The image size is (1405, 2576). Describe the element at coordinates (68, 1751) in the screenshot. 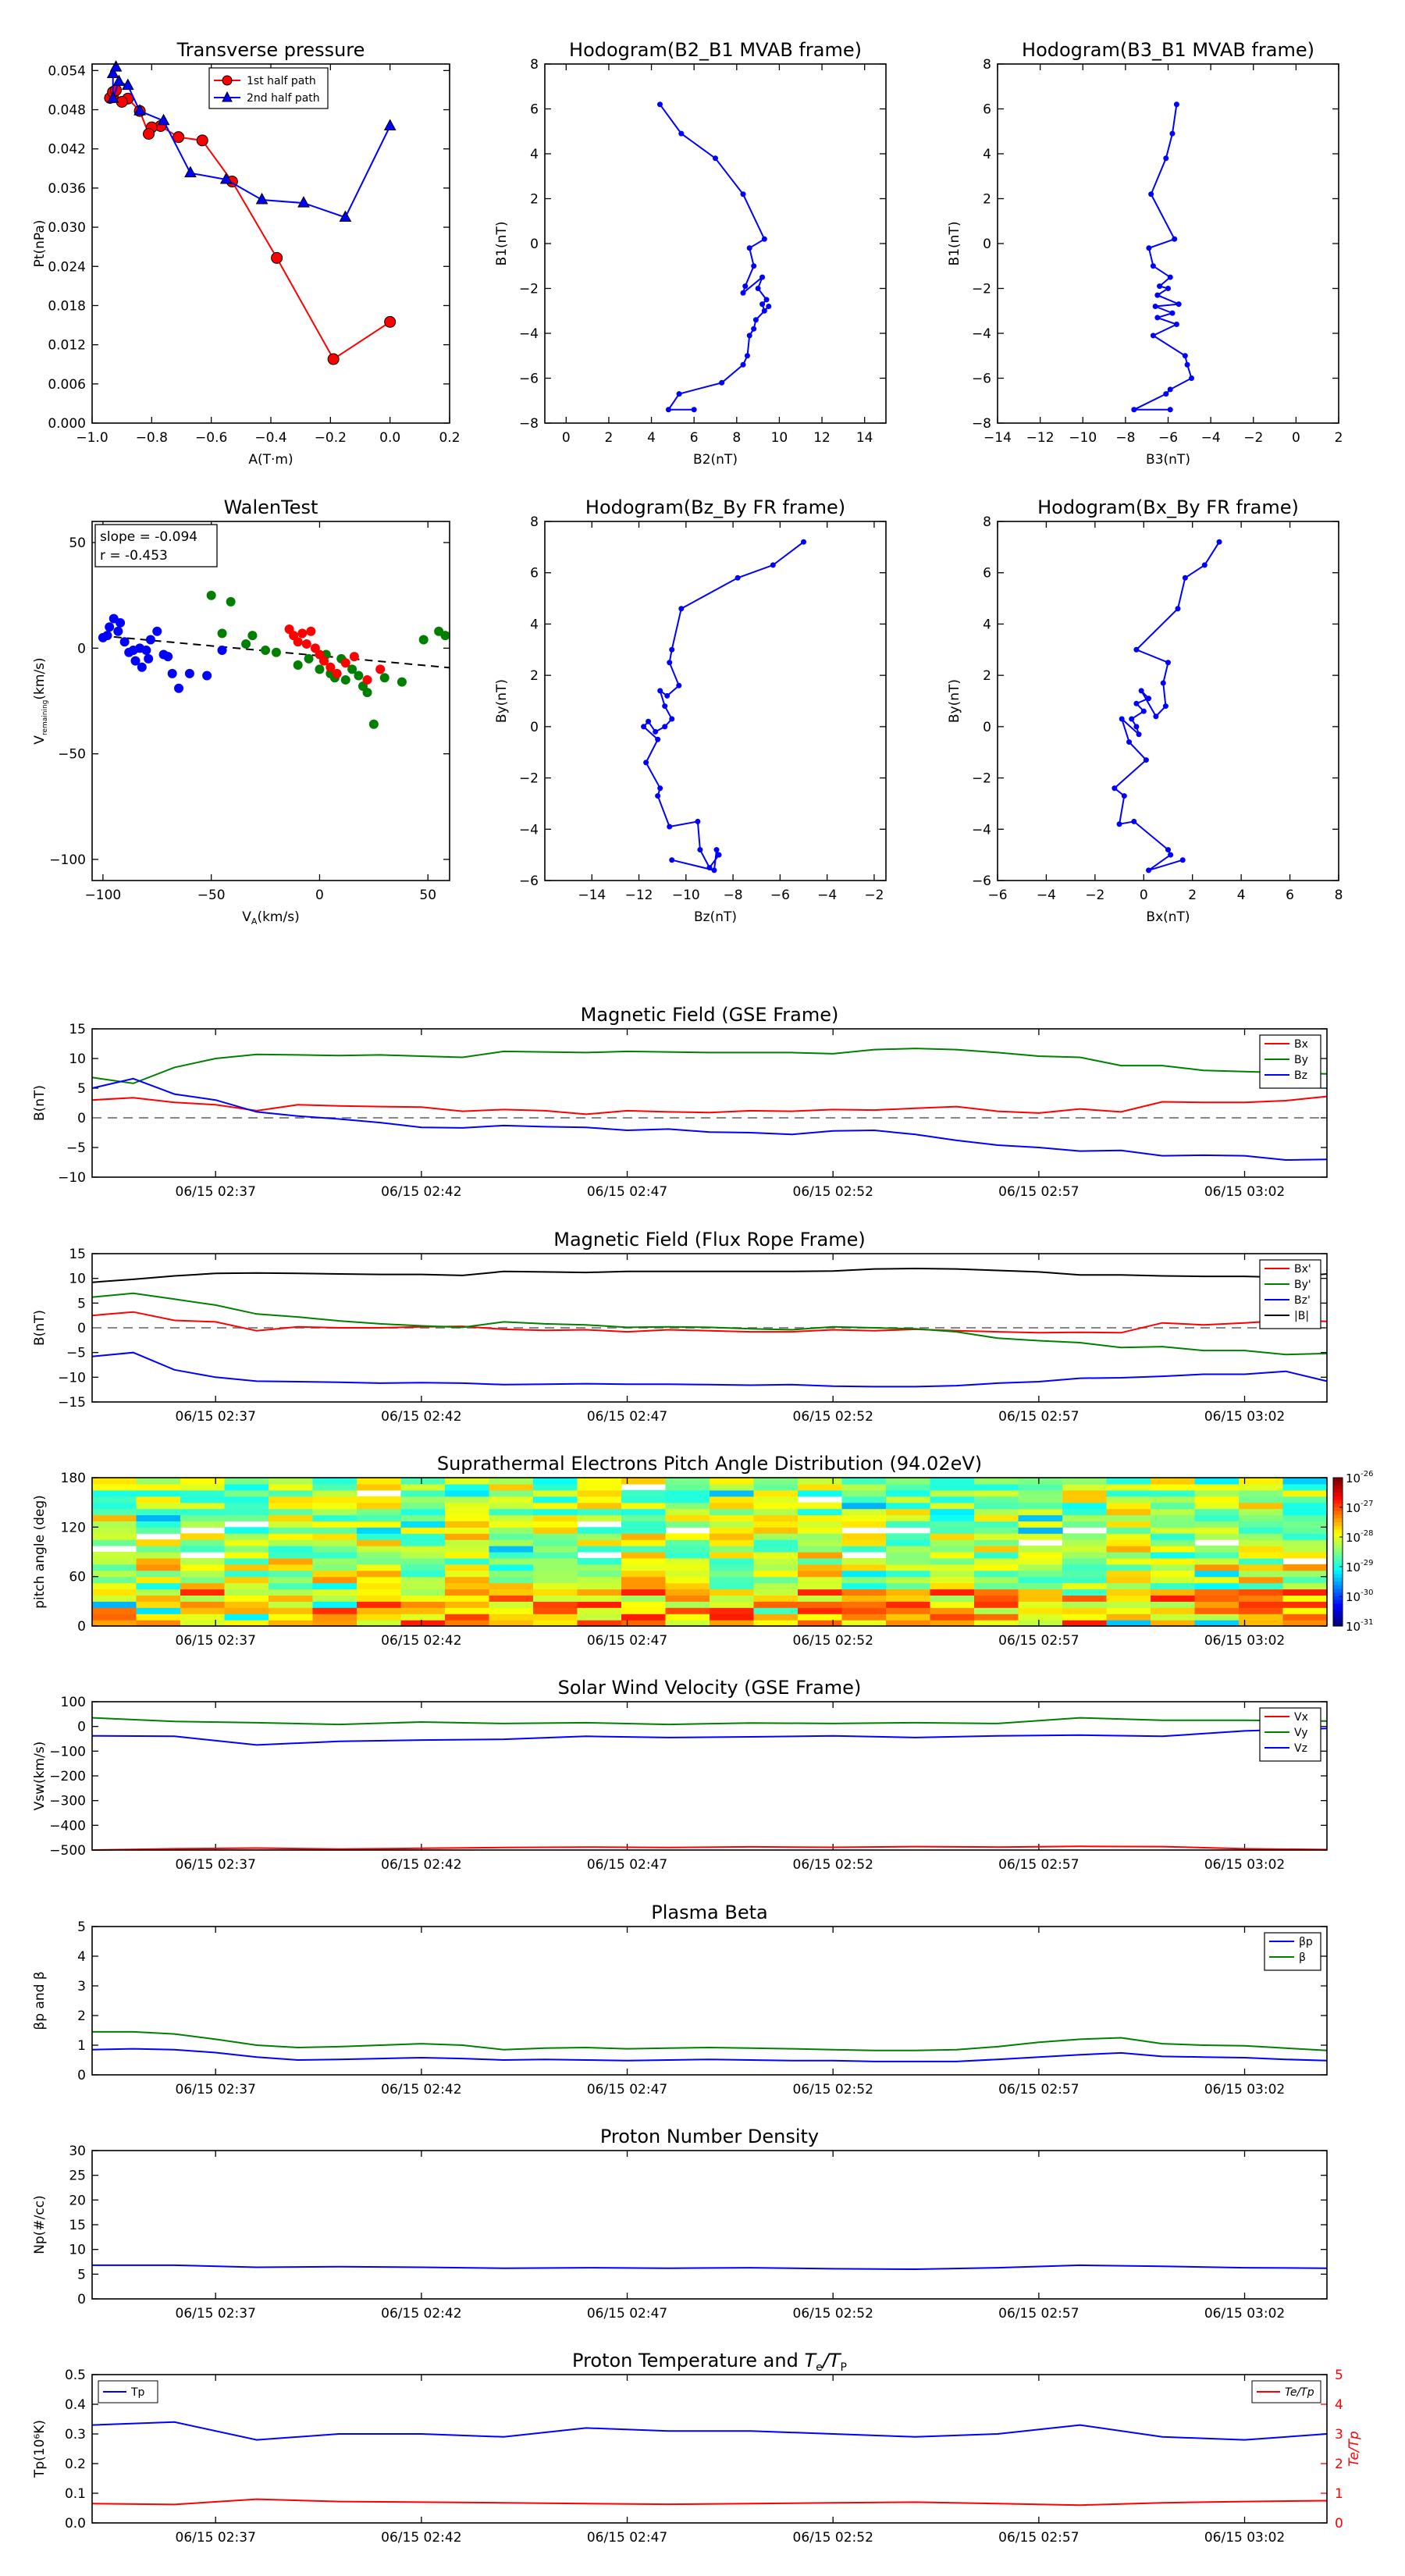

I see `y-tick-label: −100` at that location.